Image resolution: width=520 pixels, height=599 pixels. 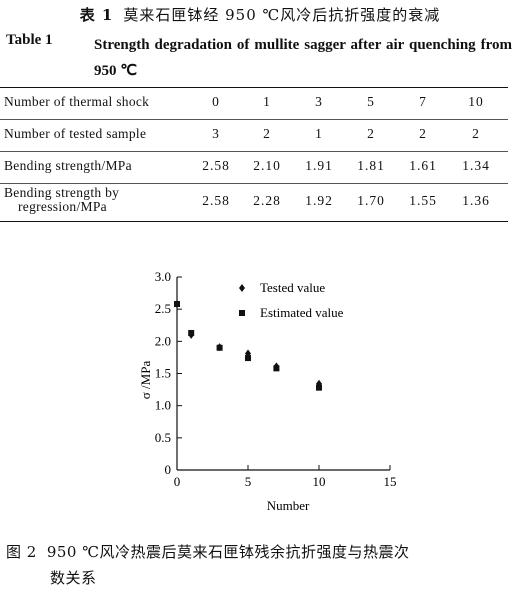 I want to click on table-cell: 1.70, so click(x=371, y=200).